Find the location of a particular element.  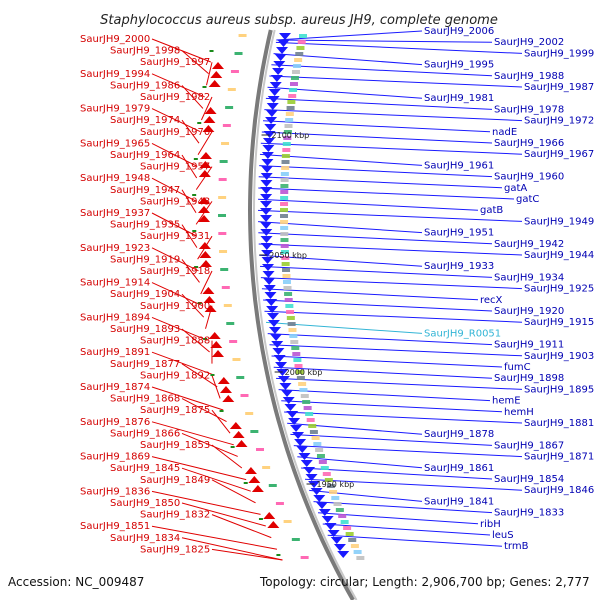

gene-label-right: SaurJH9_1915 is located at coordinates (559, 322).